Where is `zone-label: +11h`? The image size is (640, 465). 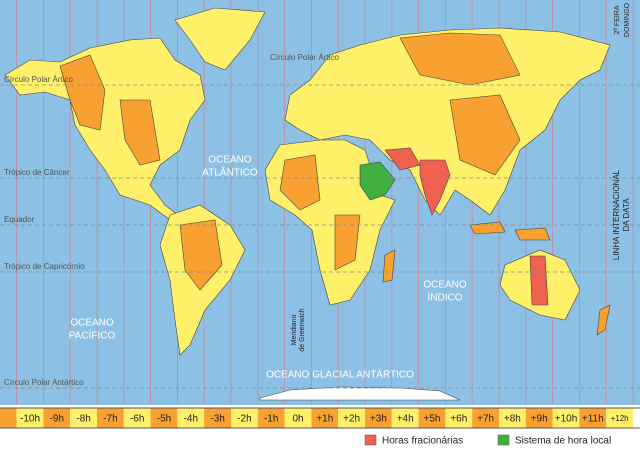
zone-label: +11h is located at coordinates (593, 419).